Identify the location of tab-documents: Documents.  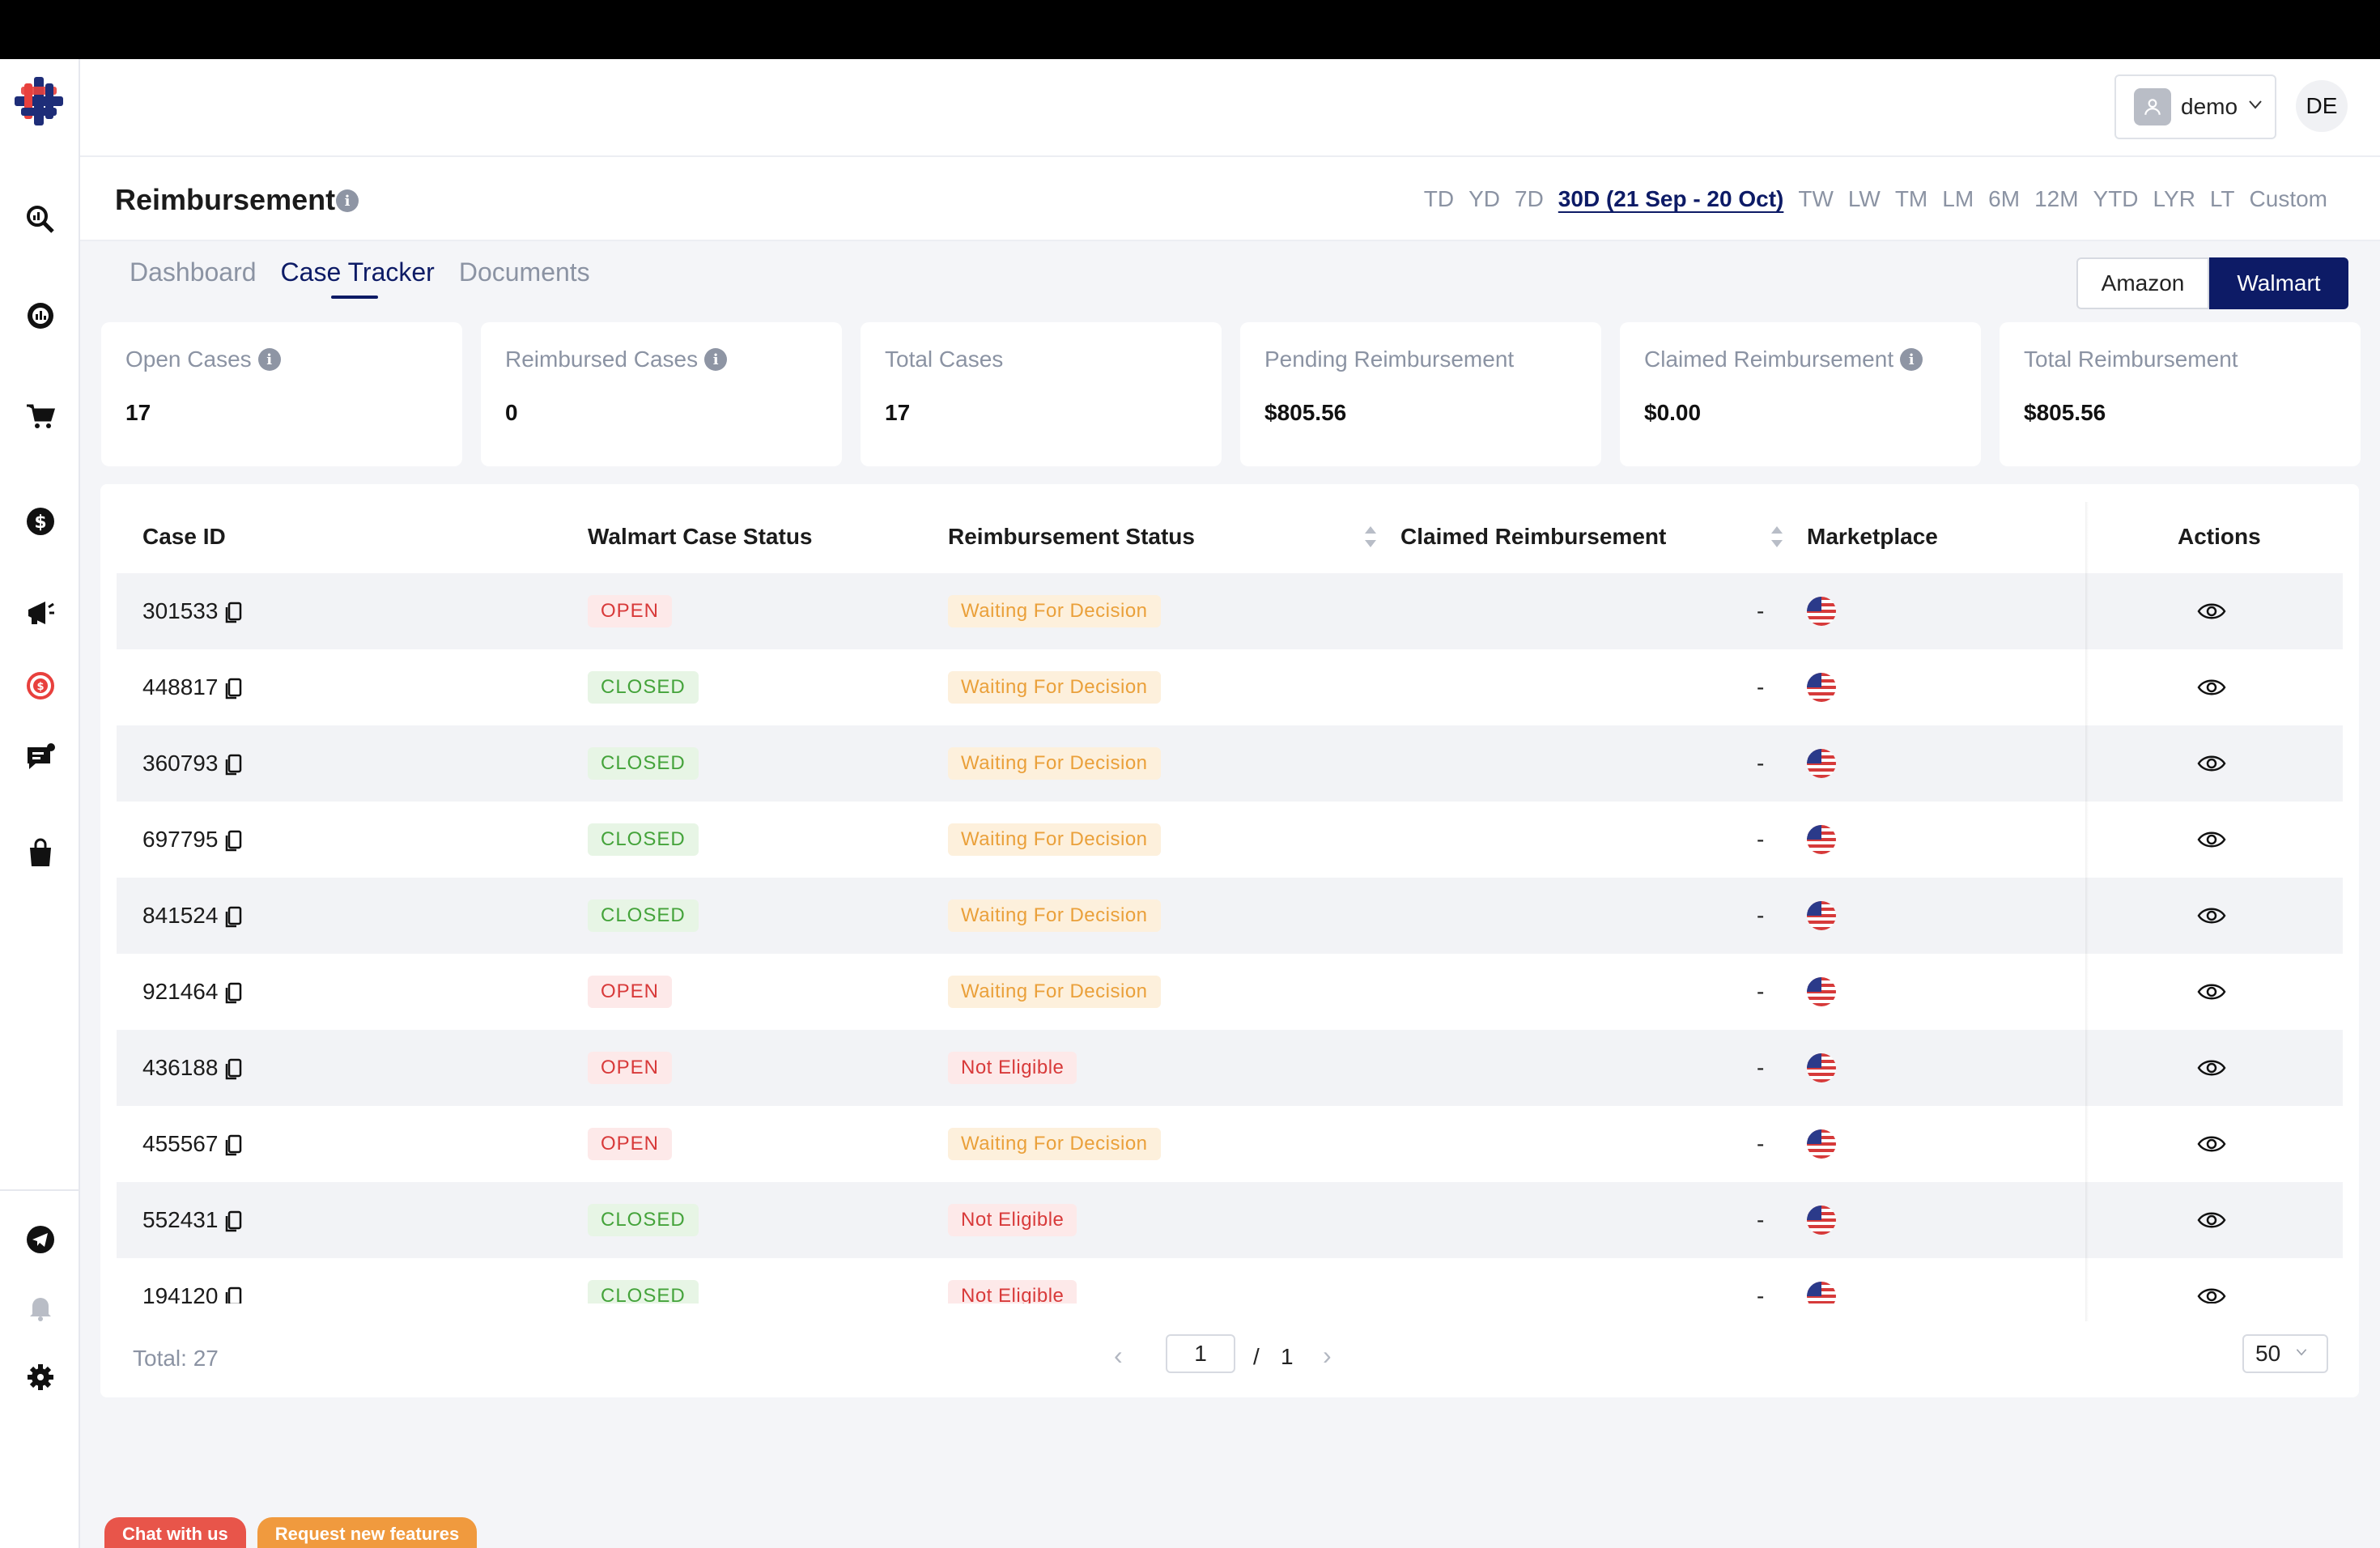
(524, 272).